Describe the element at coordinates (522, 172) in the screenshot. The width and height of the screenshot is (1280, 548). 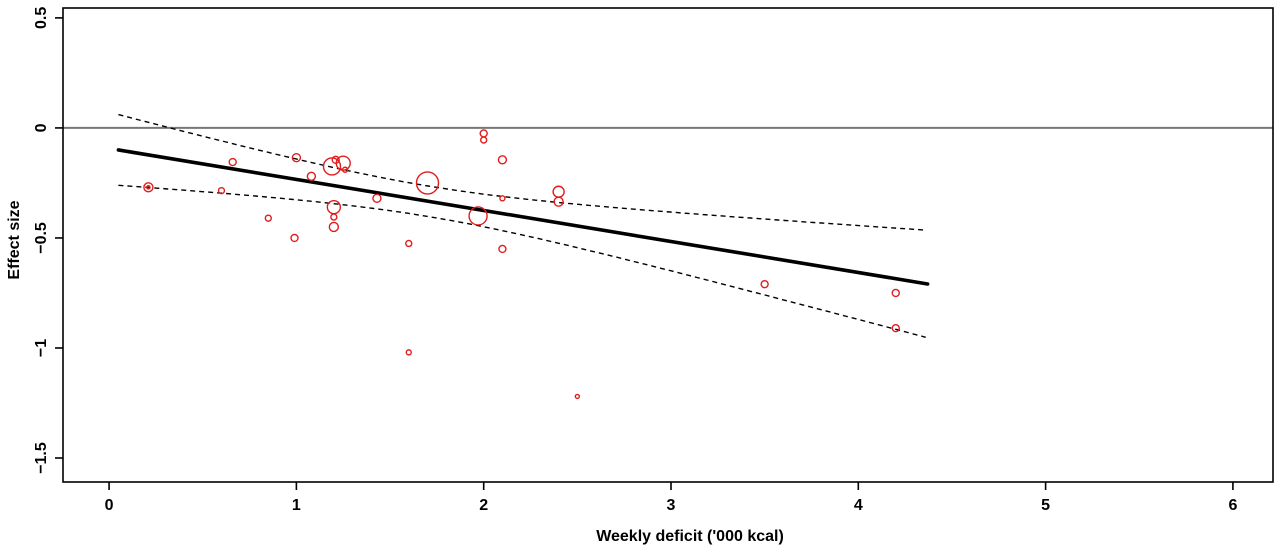
I see `ci-upper-line` at that location.